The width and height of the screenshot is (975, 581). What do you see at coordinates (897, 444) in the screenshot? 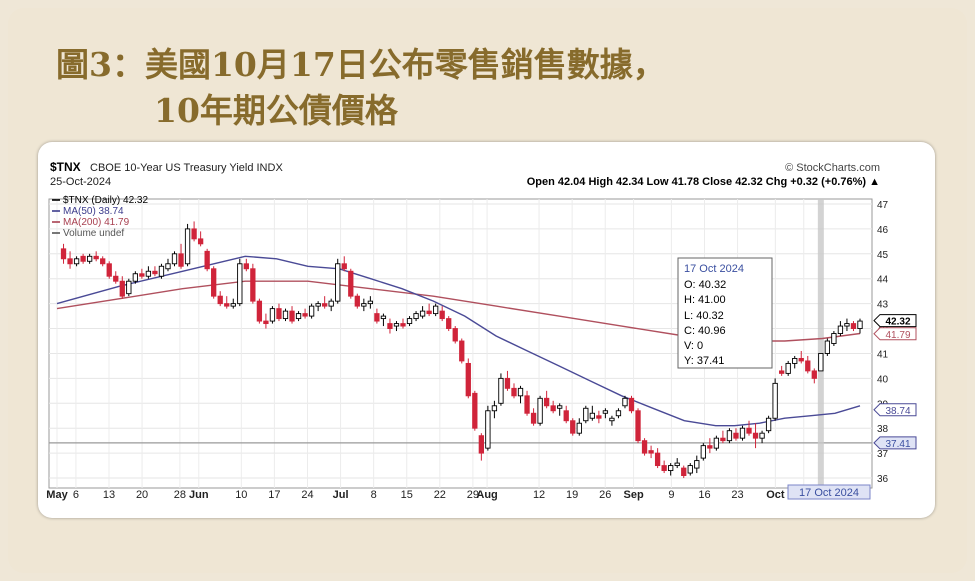
I see `price-tag-text: 37.41` at bounding box center [897, 444].